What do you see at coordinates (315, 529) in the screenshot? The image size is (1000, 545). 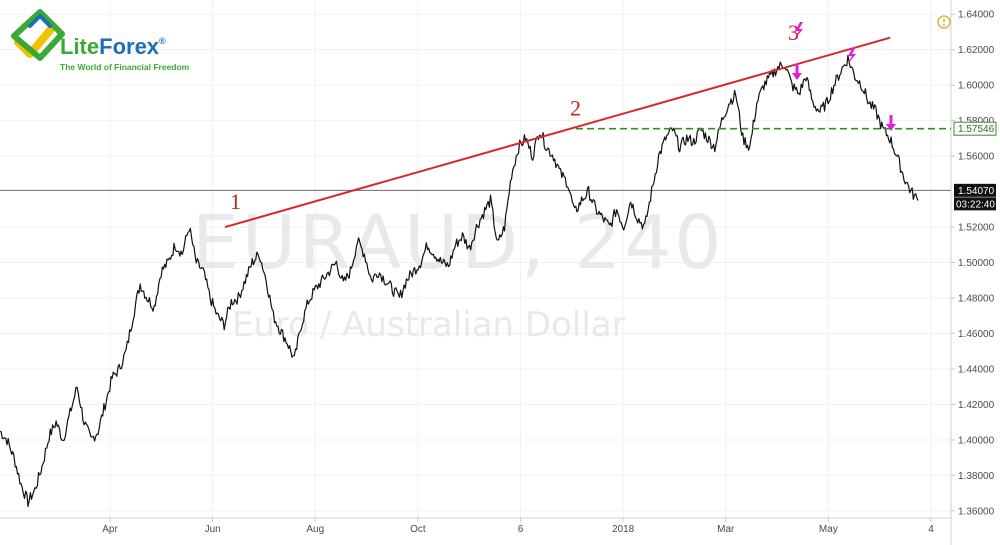 I see `time-tick-label: Aug` at bounding box center [315, 529].